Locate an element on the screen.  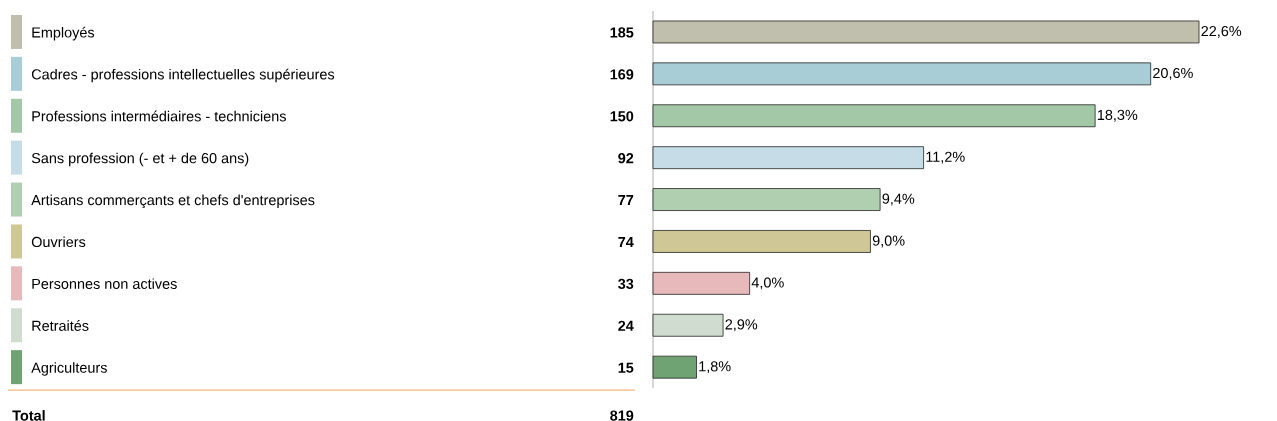
data-label: 4,0% is located at coordinates (767, 283).